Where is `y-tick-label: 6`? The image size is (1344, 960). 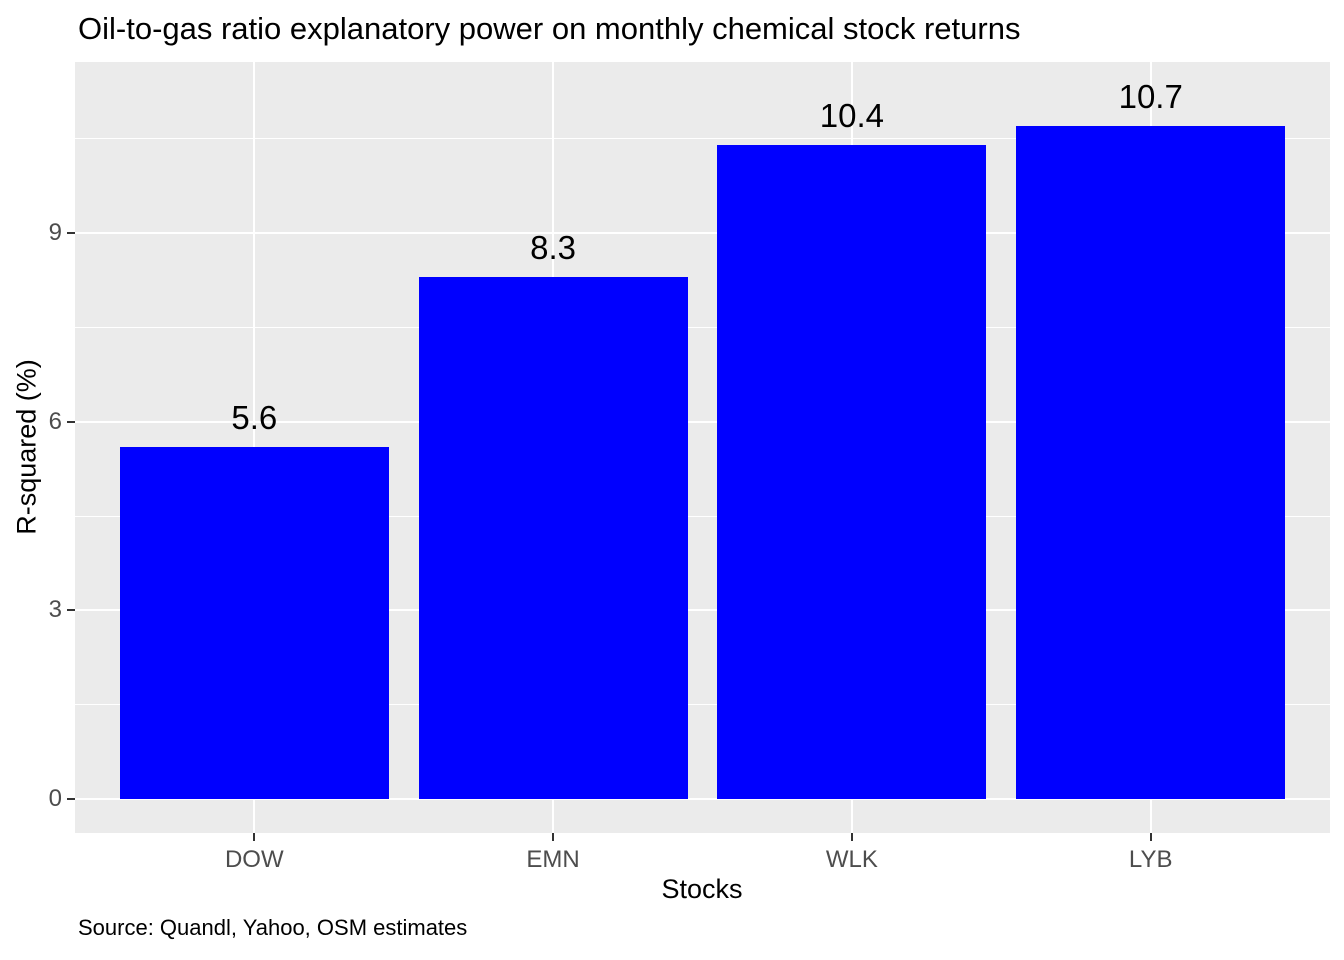
y-tick-label: 6 is located at coordinates (55, 421).